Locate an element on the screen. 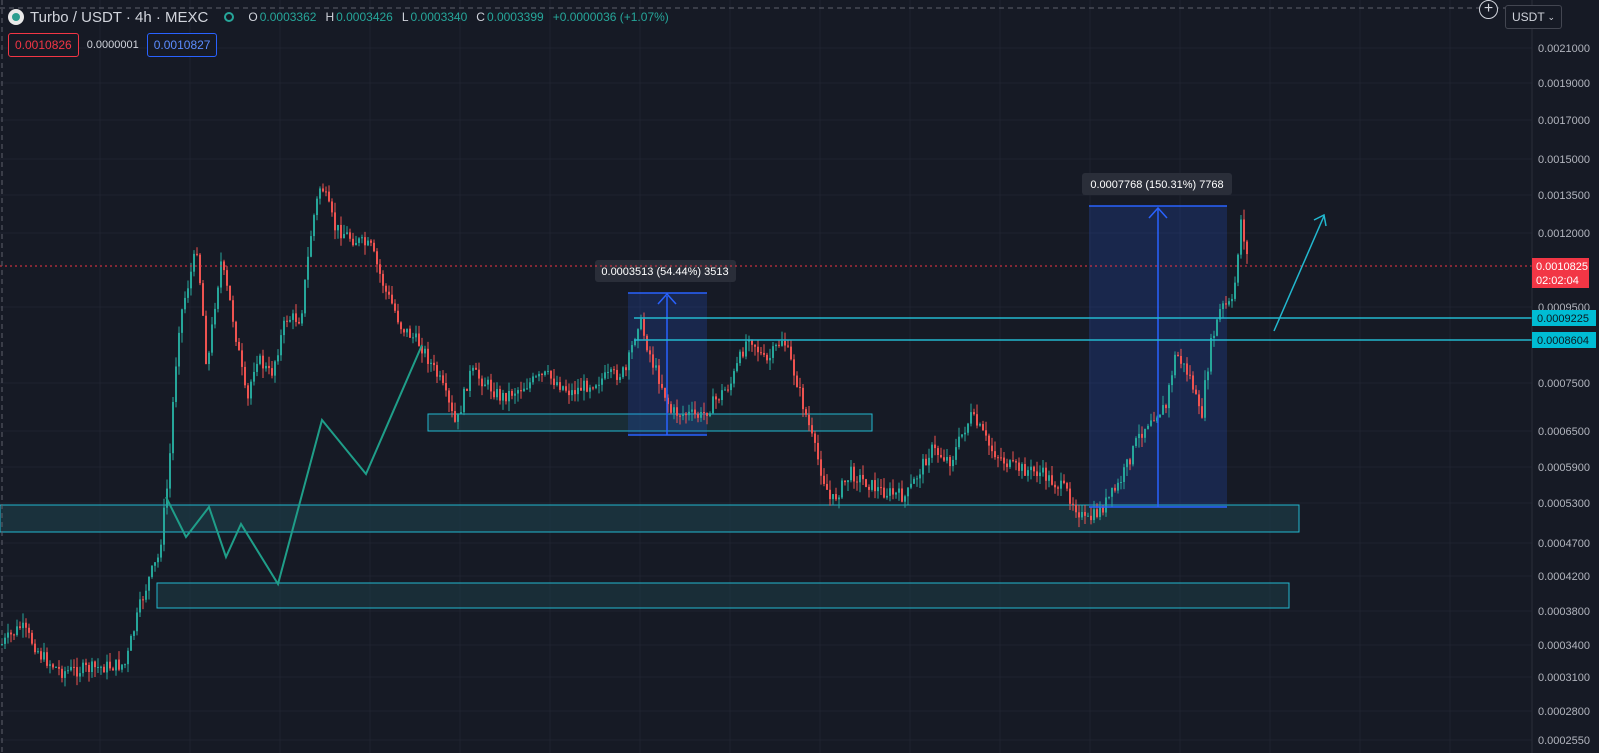  current-price-value: 0.0010825 is located at coordinates (1562, 267).